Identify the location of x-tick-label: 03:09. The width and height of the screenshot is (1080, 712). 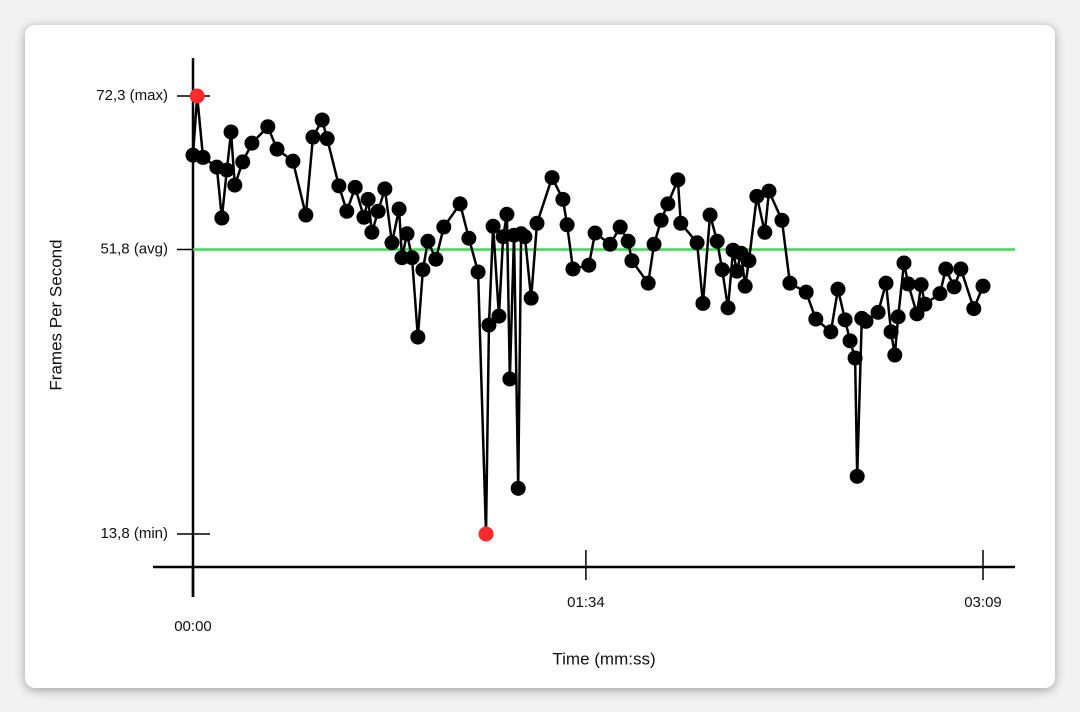
(983, 602).